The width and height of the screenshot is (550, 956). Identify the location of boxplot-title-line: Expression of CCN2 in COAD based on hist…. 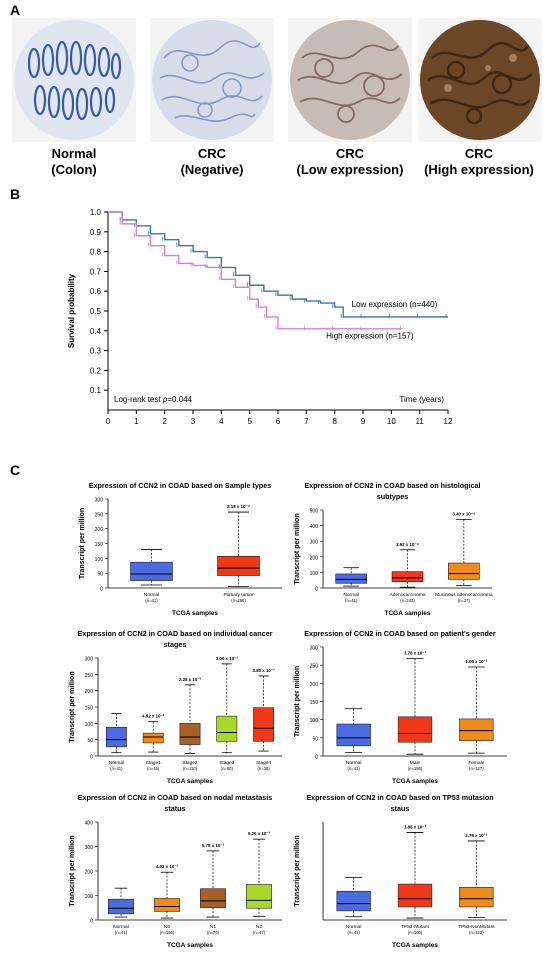
(392, 485).